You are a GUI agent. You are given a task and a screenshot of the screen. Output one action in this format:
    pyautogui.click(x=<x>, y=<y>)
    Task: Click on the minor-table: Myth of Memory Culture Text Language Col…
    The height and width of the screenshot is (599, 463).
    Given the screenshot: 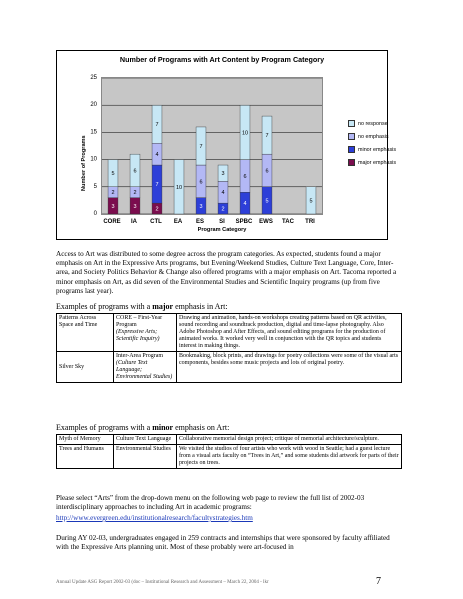 What is the action you would take?
    pyautogui.click(x=229, y=451)
    